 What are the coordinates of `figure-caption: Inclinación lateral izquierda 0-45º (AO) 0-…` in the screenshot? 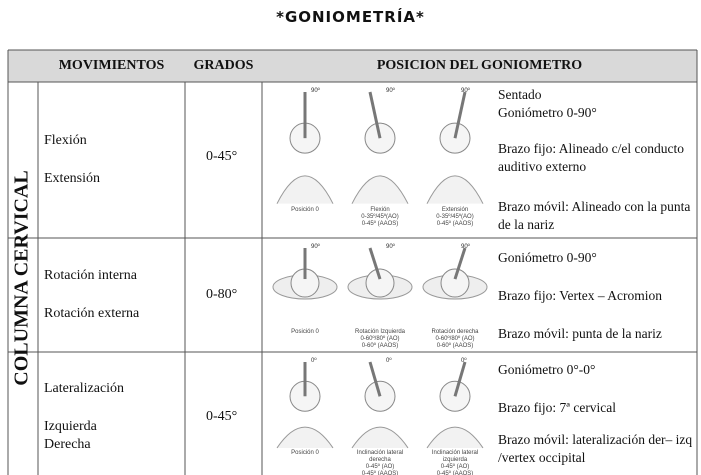 It's located at (455, 462).